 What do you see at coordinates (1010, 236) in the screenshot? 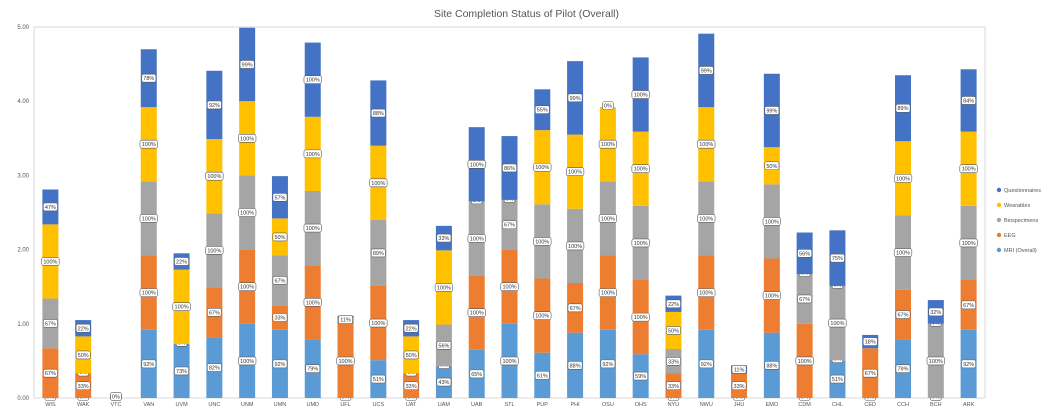
I see `legend-label: EEG` at bounding box center [1010, 236].